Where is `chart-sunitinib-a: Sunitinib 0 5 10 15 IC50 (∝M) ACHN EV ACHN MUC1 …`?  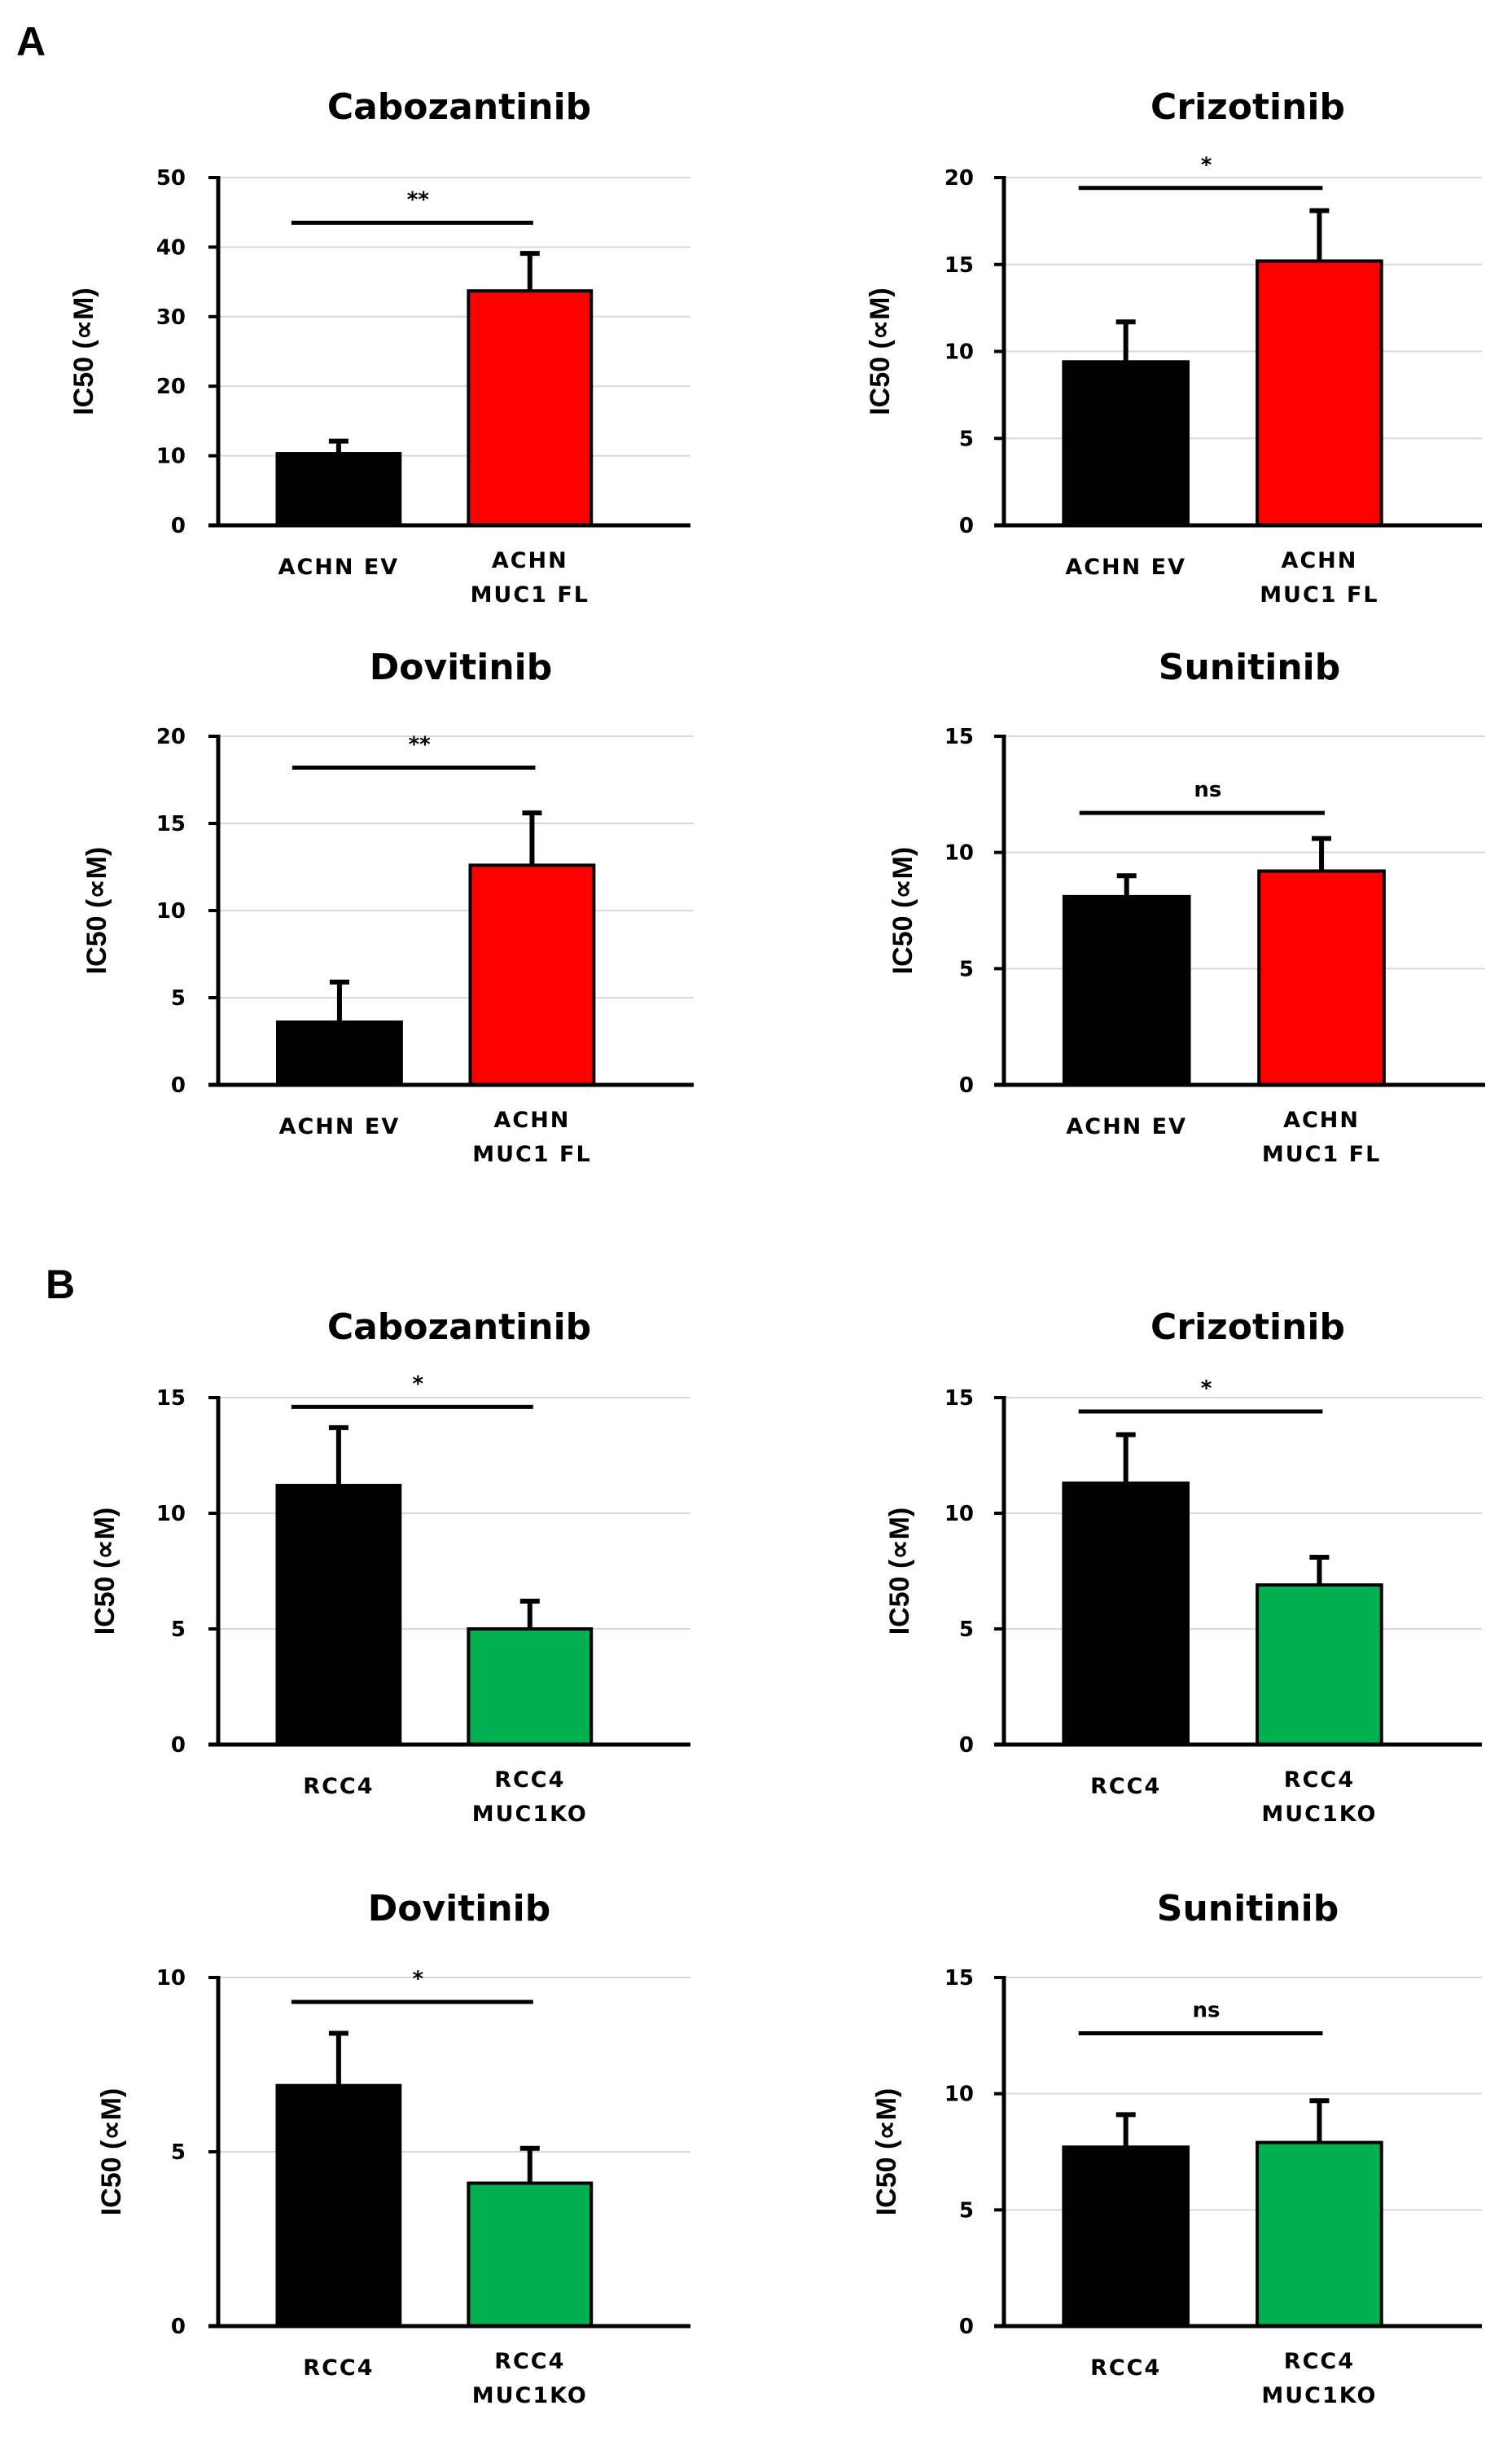
chart-sunitinib-a: Sunitinib 0 5 10 15 IC50 (∝M) ACHN EV ACHN MUC1 … is located at coordinates (1186, 907).